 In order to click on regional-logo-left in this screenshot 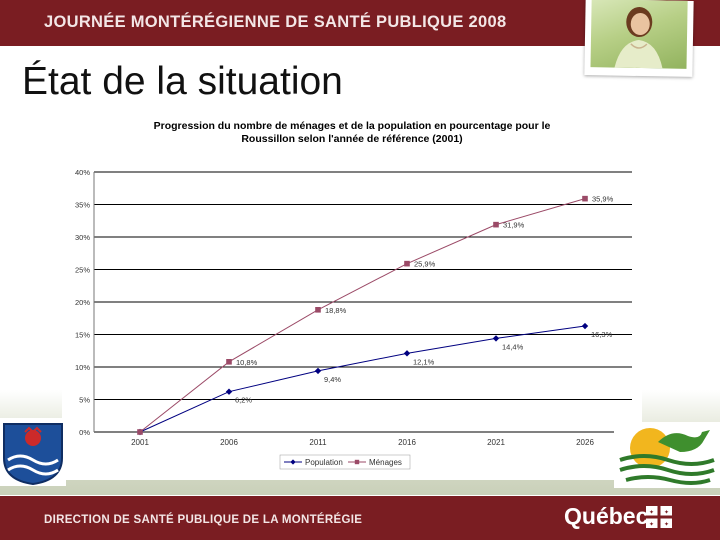, I will do `click(33, 452)`.